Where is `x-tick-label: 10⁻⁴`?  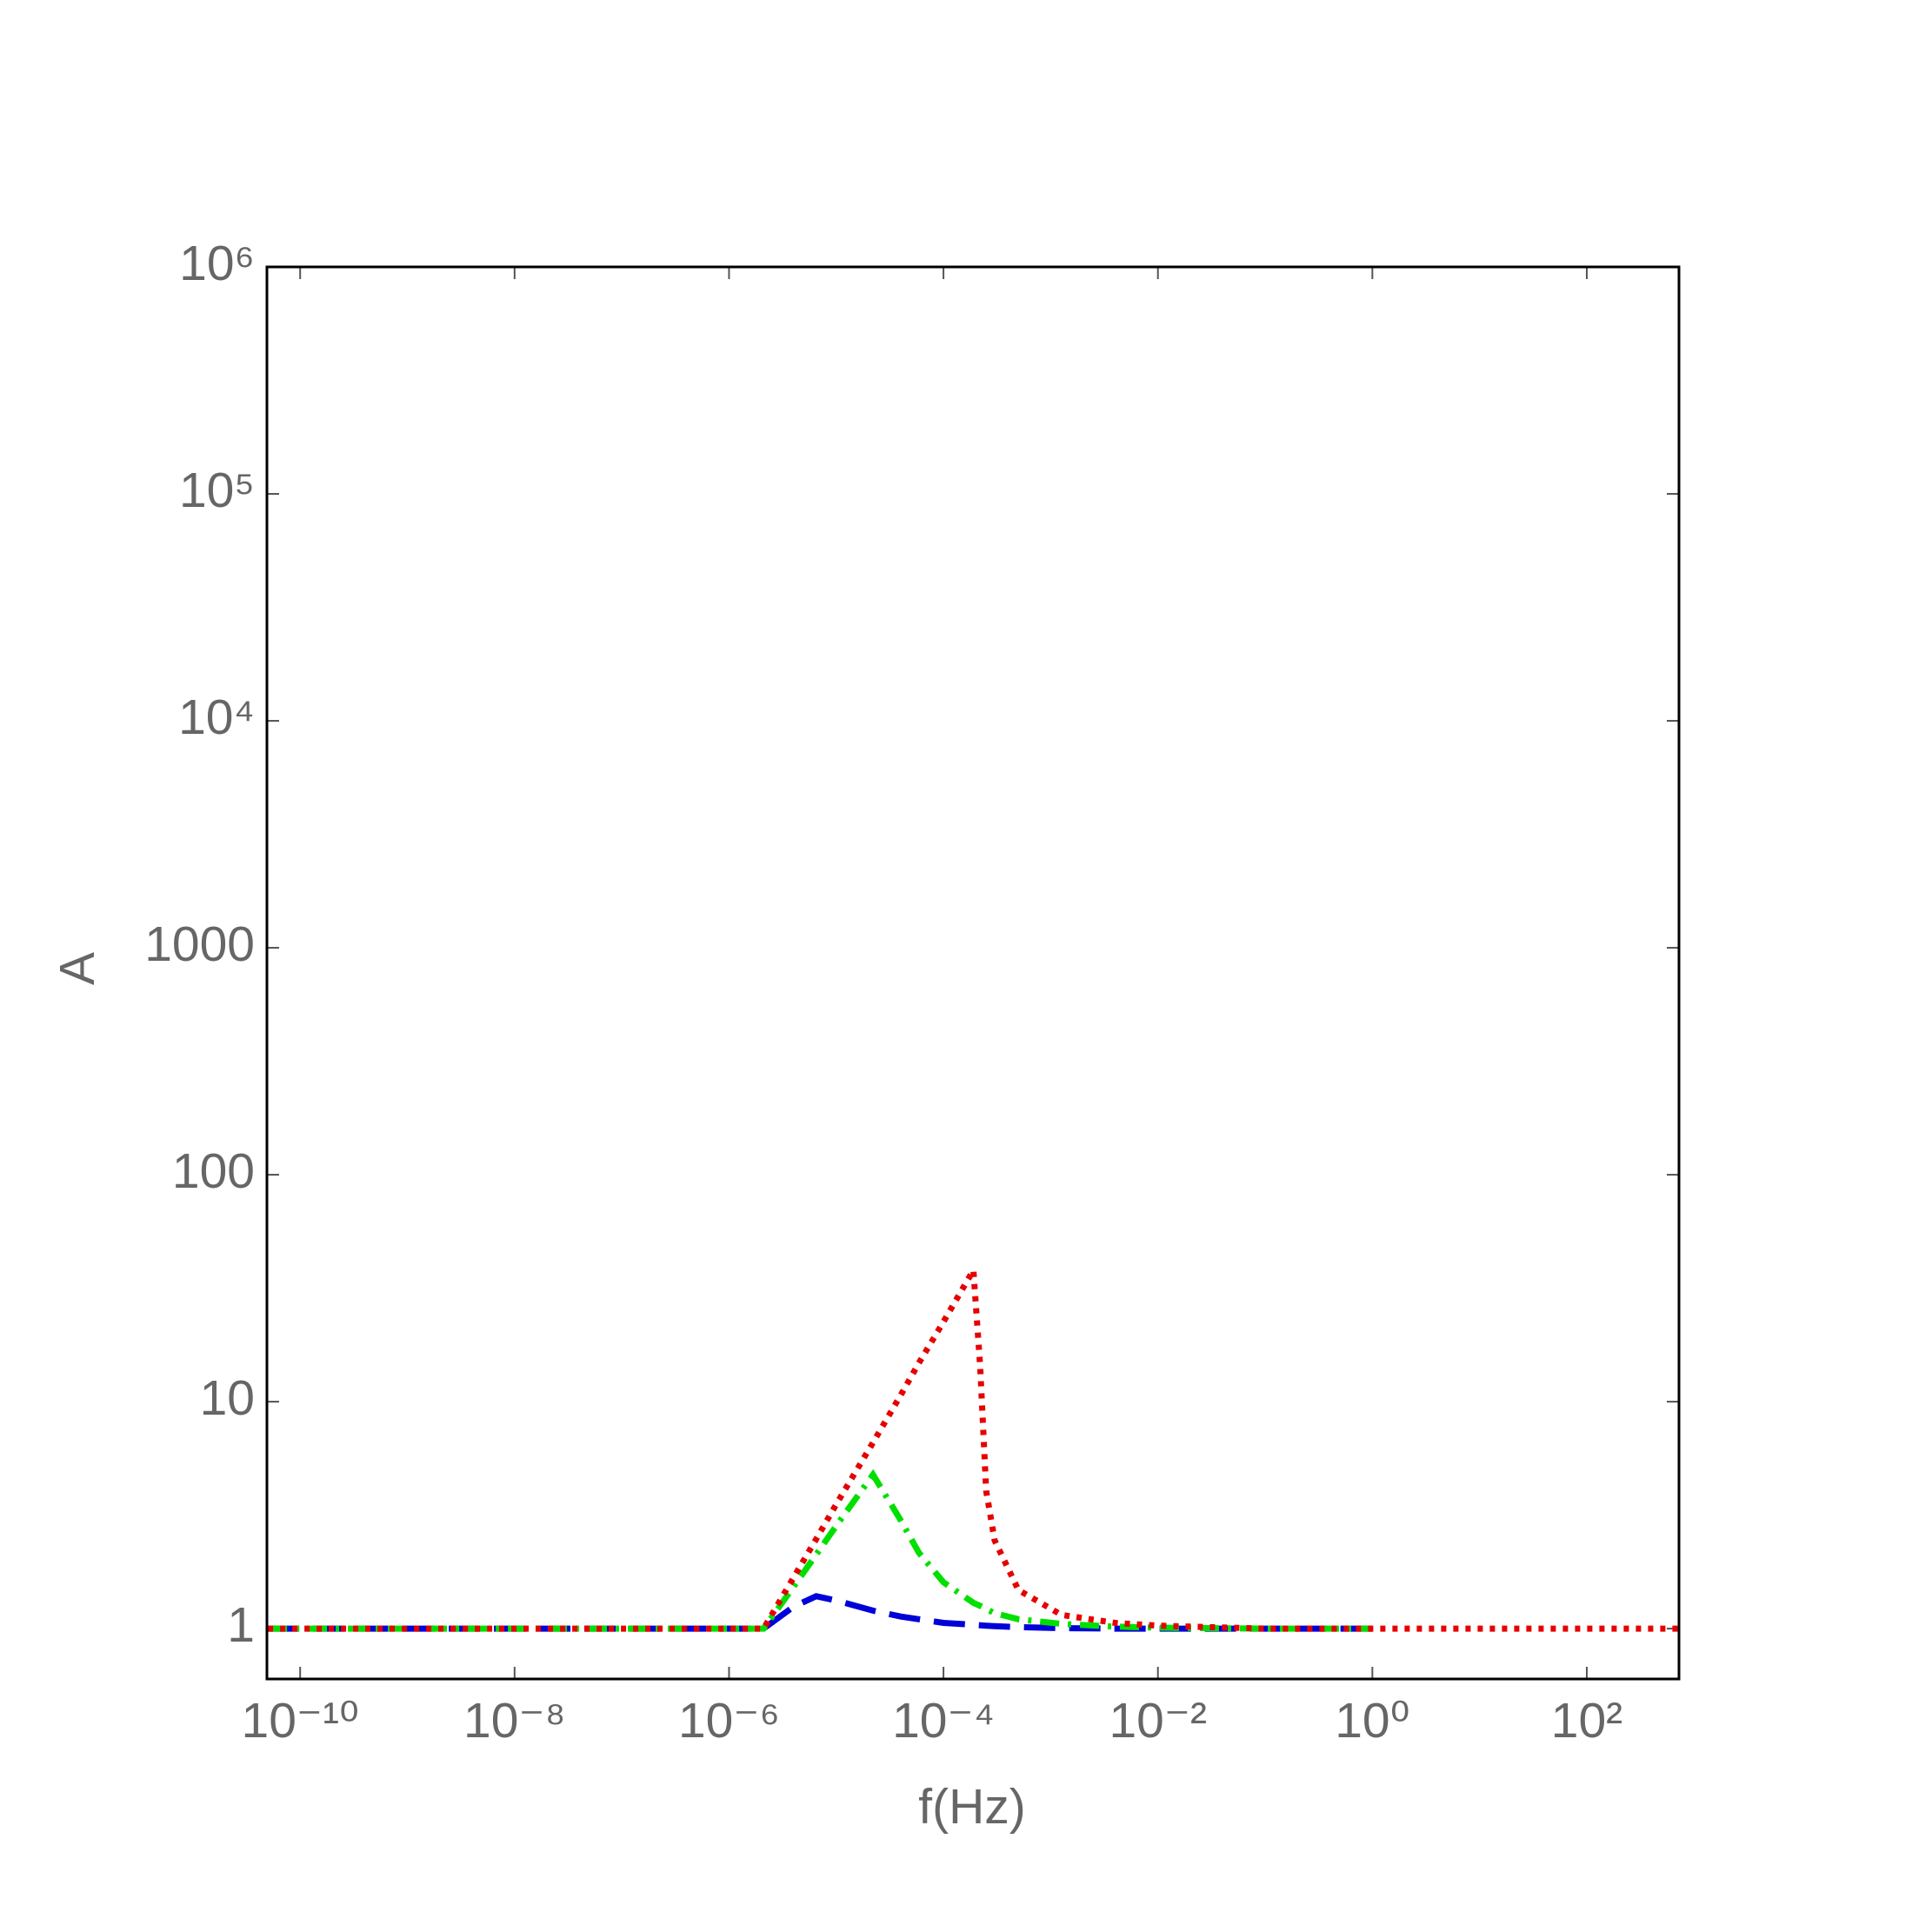 x-tick-label: 10⁻⁴ is located at coordinates (944, 1721).